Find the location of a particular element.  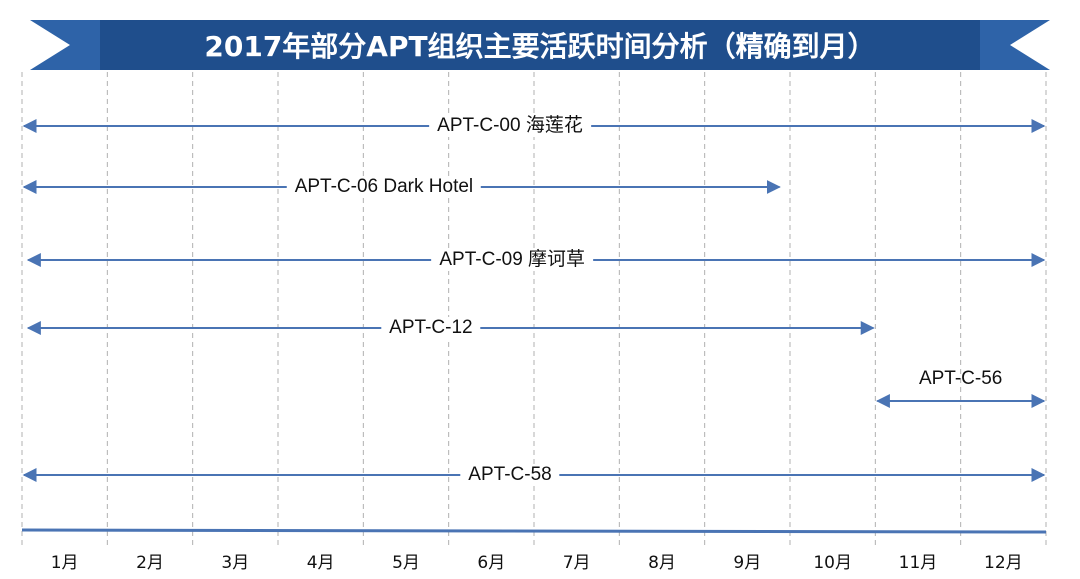

title-wing-right is located at coordinates (1010, 45).